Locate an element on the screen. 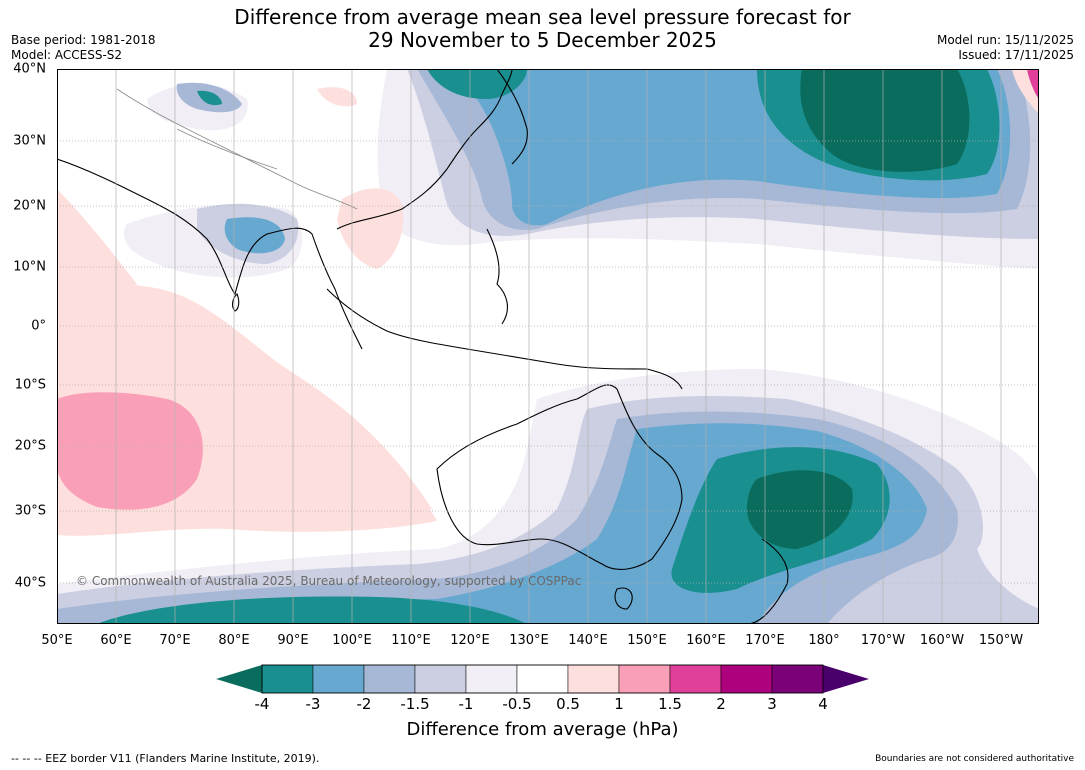  colorbar-tick-label: -4 is located at coordinates (262, 704).